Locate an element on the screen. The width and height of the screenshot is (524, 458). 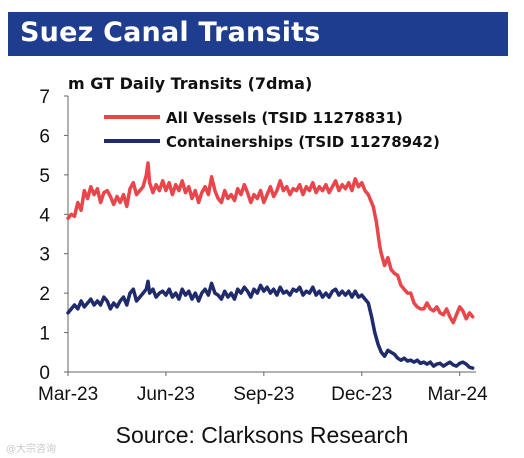
y-tick-label: 3 is located at coordinates (44, 255).